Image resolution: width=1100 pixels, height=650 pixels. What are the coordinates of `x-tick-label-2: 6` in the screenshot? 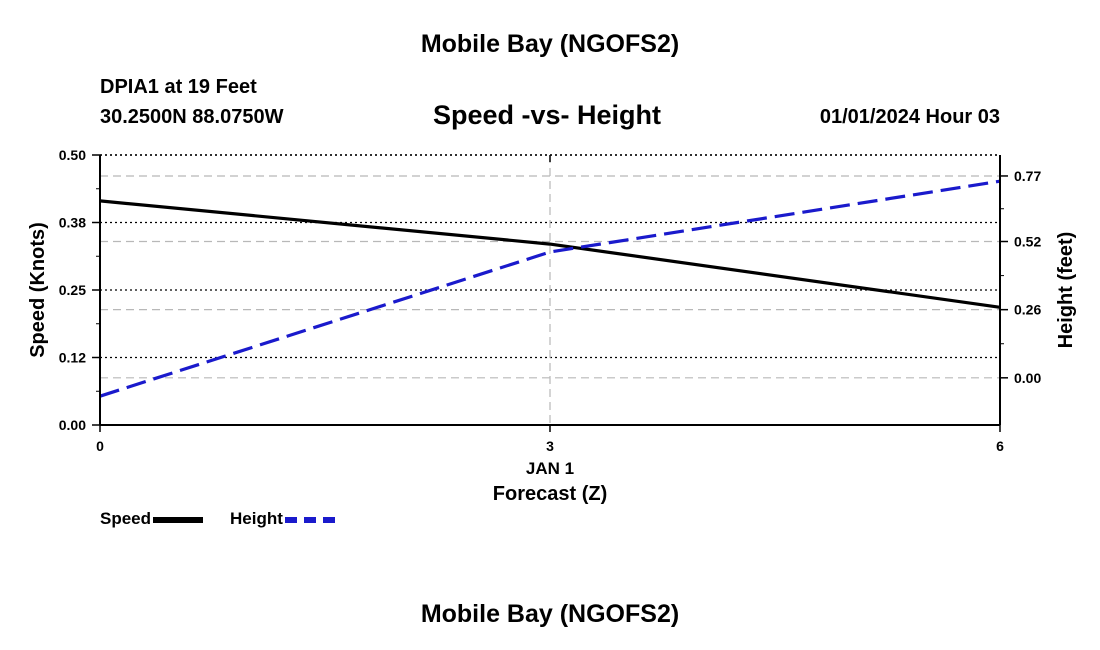 It's located at (1000, 446).